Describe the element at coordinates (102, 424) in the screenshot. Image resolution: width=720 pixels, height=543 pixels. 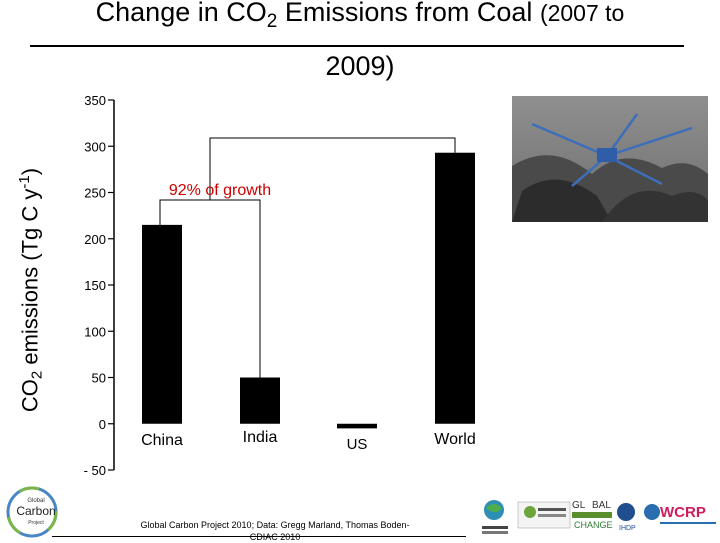
I see `y-tick-label: 0` at that location.